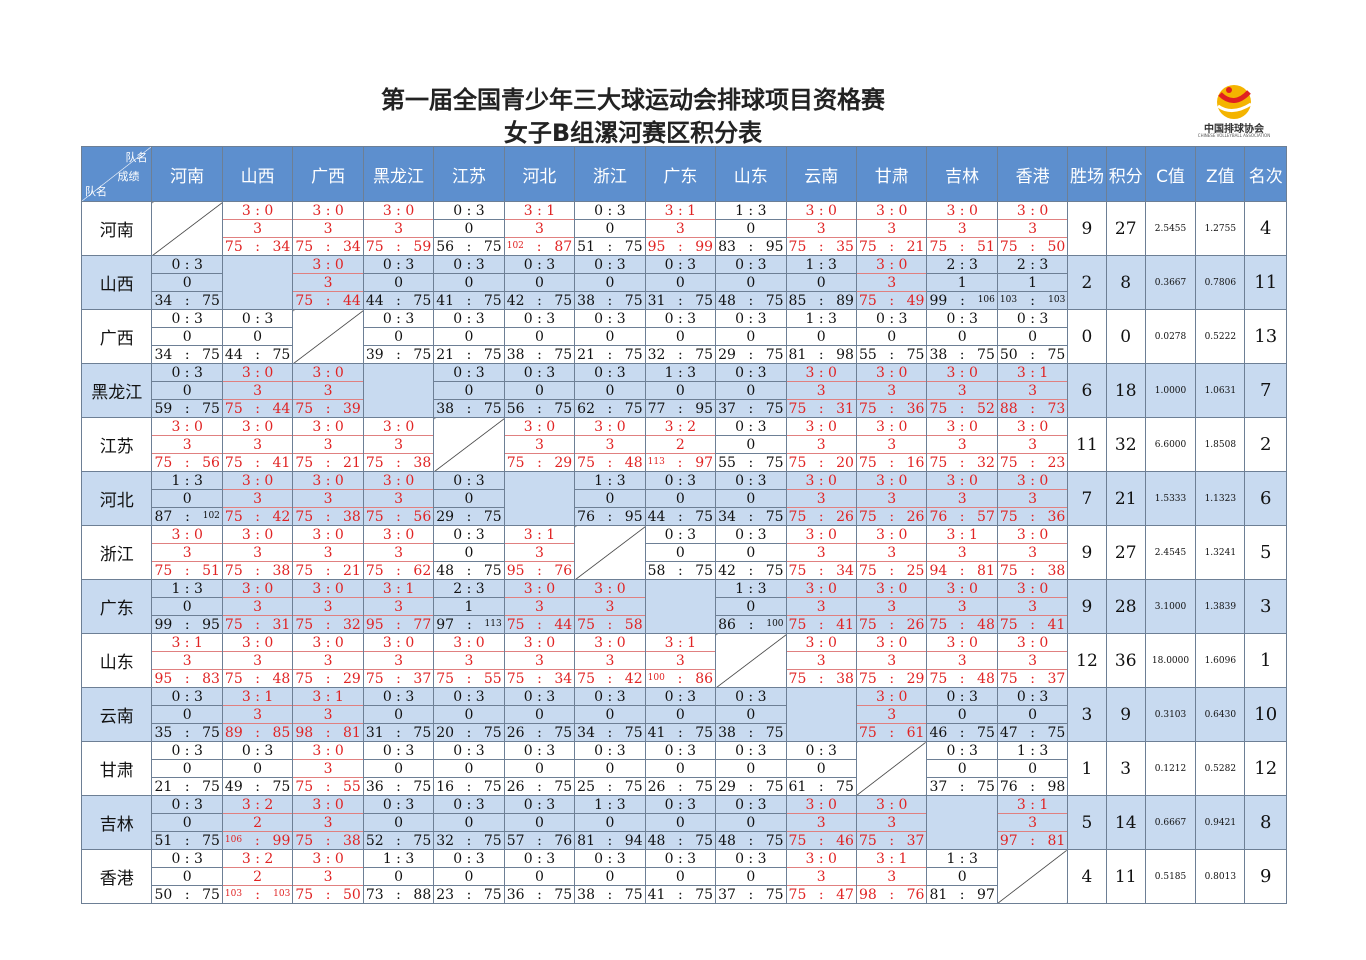  What do you see at coordinates (633, 133) in the screenshot?
I see `page-subtitle: 女子B组漯河赛区积分表` at bounding box center [633, 133].